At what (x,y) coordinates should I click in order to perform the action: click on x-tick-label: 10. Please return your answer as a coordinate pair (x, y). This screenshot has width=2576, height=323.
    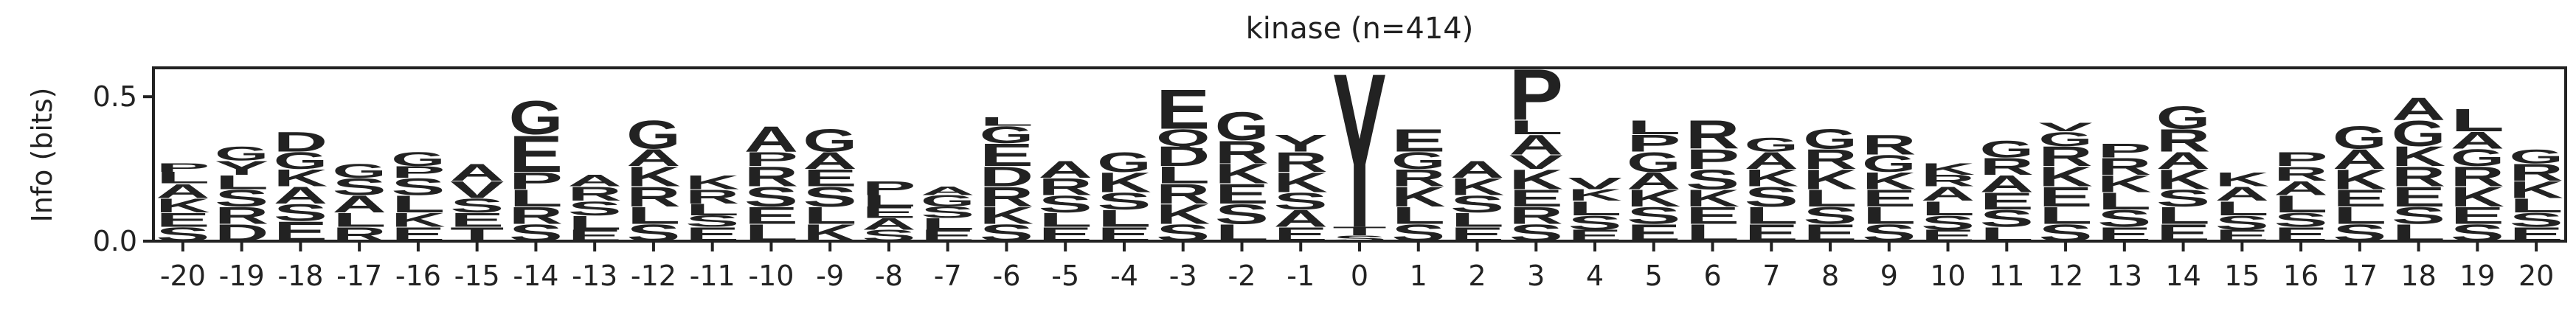
    Looking at the image, I should click on (1948, 276).